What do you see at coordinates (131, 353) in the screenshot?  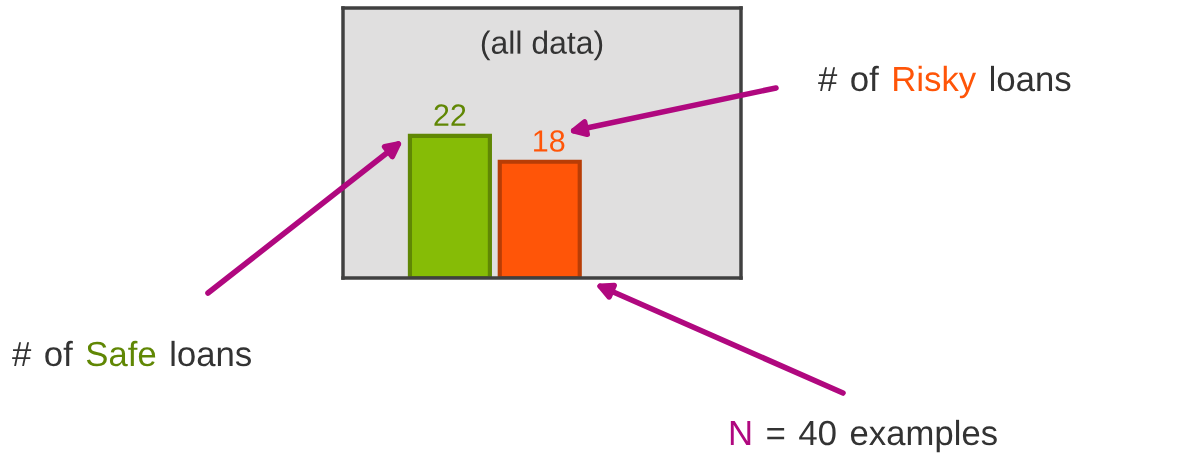 I see `text: # of Safe loans` at bounding box center [131, 353].